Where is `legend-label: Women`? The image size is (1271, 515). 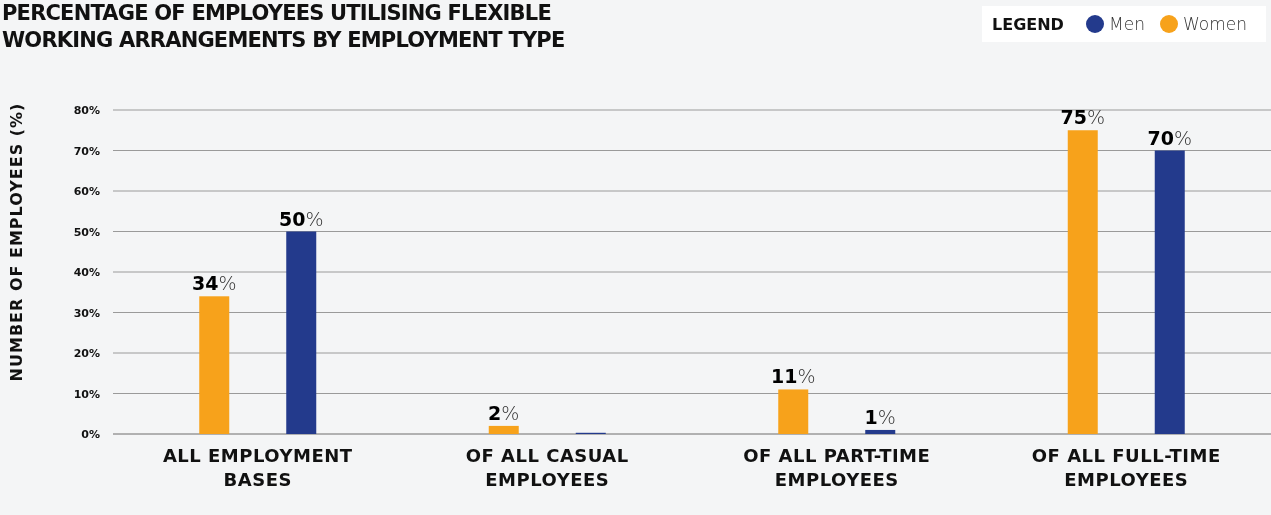
legend-label: Women is located at coordinates (1215, 24).